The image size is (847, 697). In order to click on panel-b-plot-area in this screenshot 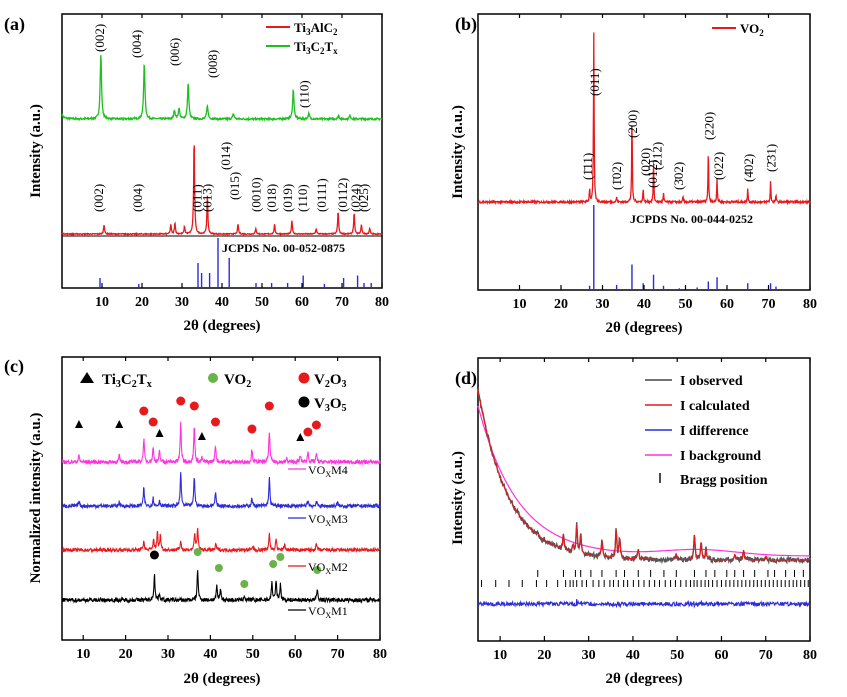, I will do `click(644, 161)`.